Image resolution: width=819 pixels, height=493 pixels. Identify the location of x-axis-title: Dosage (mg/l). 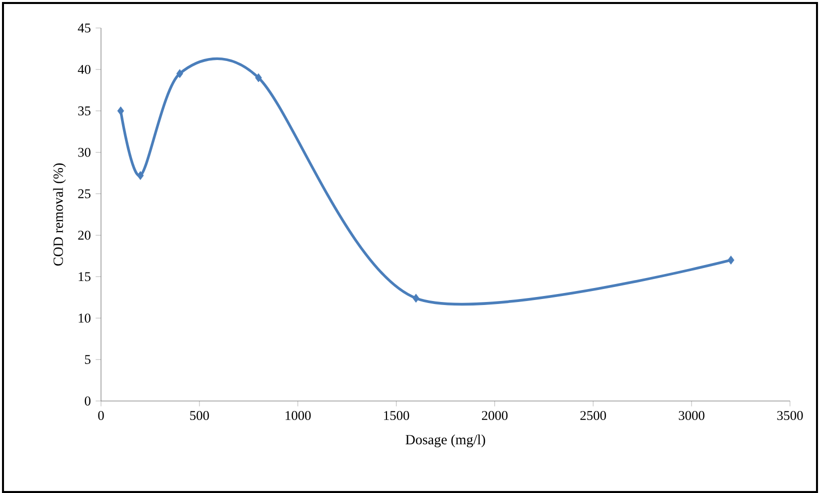
(446, 441).